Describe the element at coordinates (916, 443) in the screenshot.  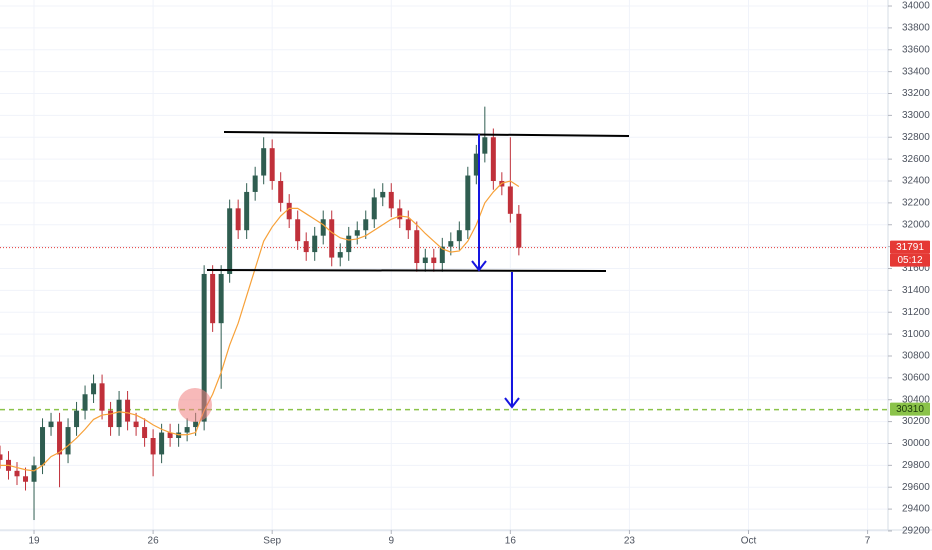
I see `y-tick-label: 30000` at that location.